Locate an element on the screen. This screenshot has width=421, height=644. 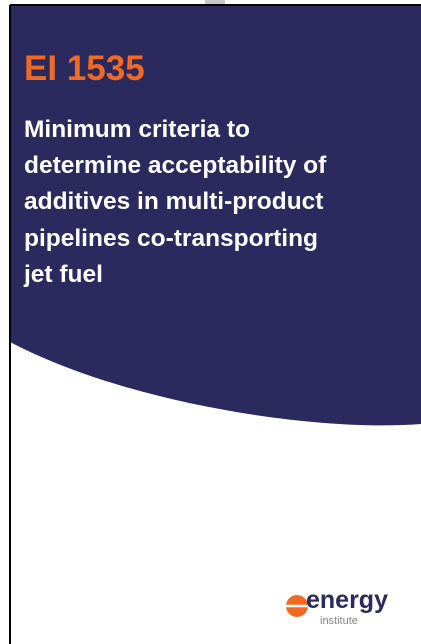
title-line: determine acceptability of is located at coordinates (175, 165).